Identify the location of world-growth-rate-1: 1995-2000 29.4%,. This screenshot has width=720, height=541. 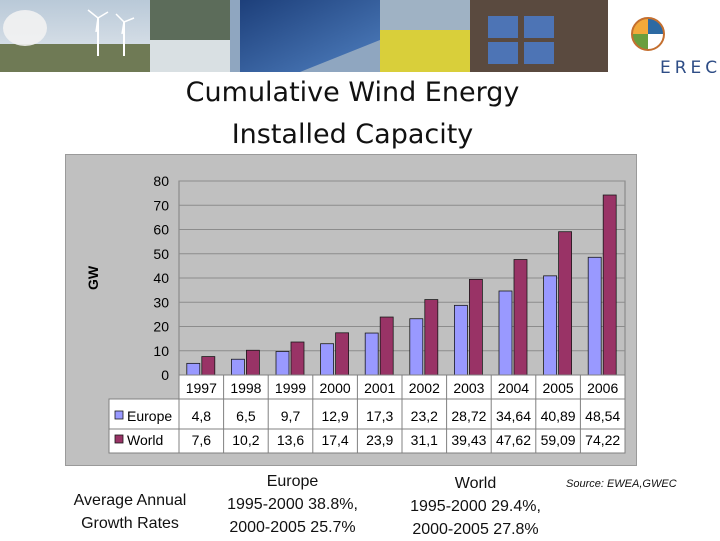
(475, 506).